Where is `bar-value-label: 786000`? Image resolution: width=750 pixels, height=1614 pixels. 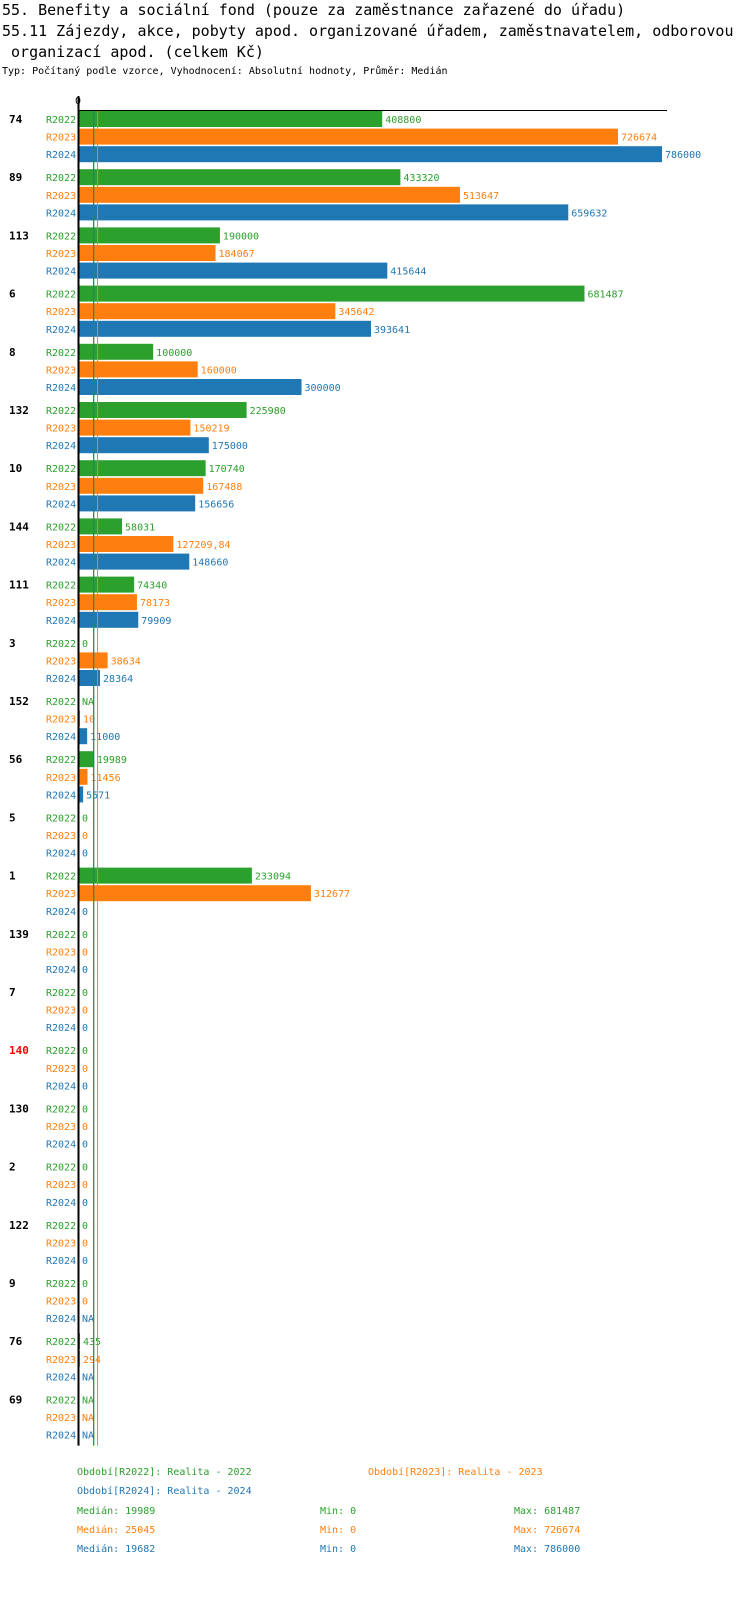
bar-value-label: 786000 is located at coordinates (683, 155).